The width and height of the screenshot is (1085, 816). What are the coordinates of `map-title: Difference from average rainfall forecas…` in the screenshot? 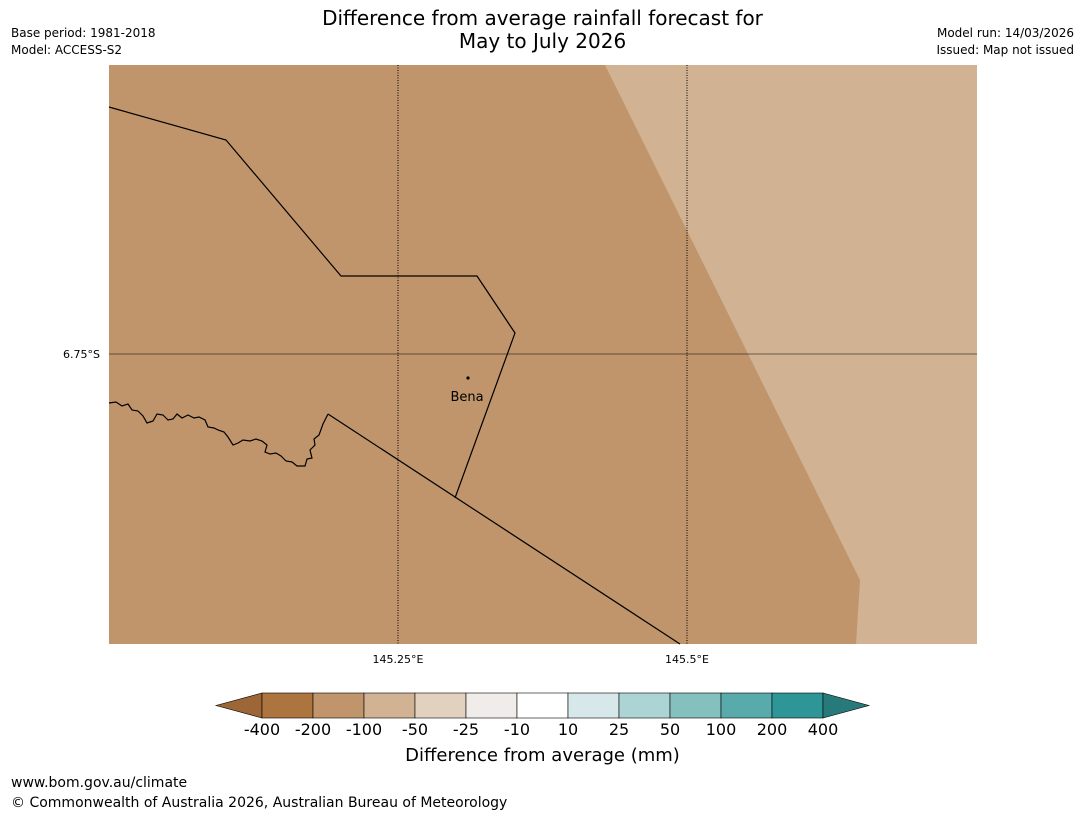 It's located at (542, 30).